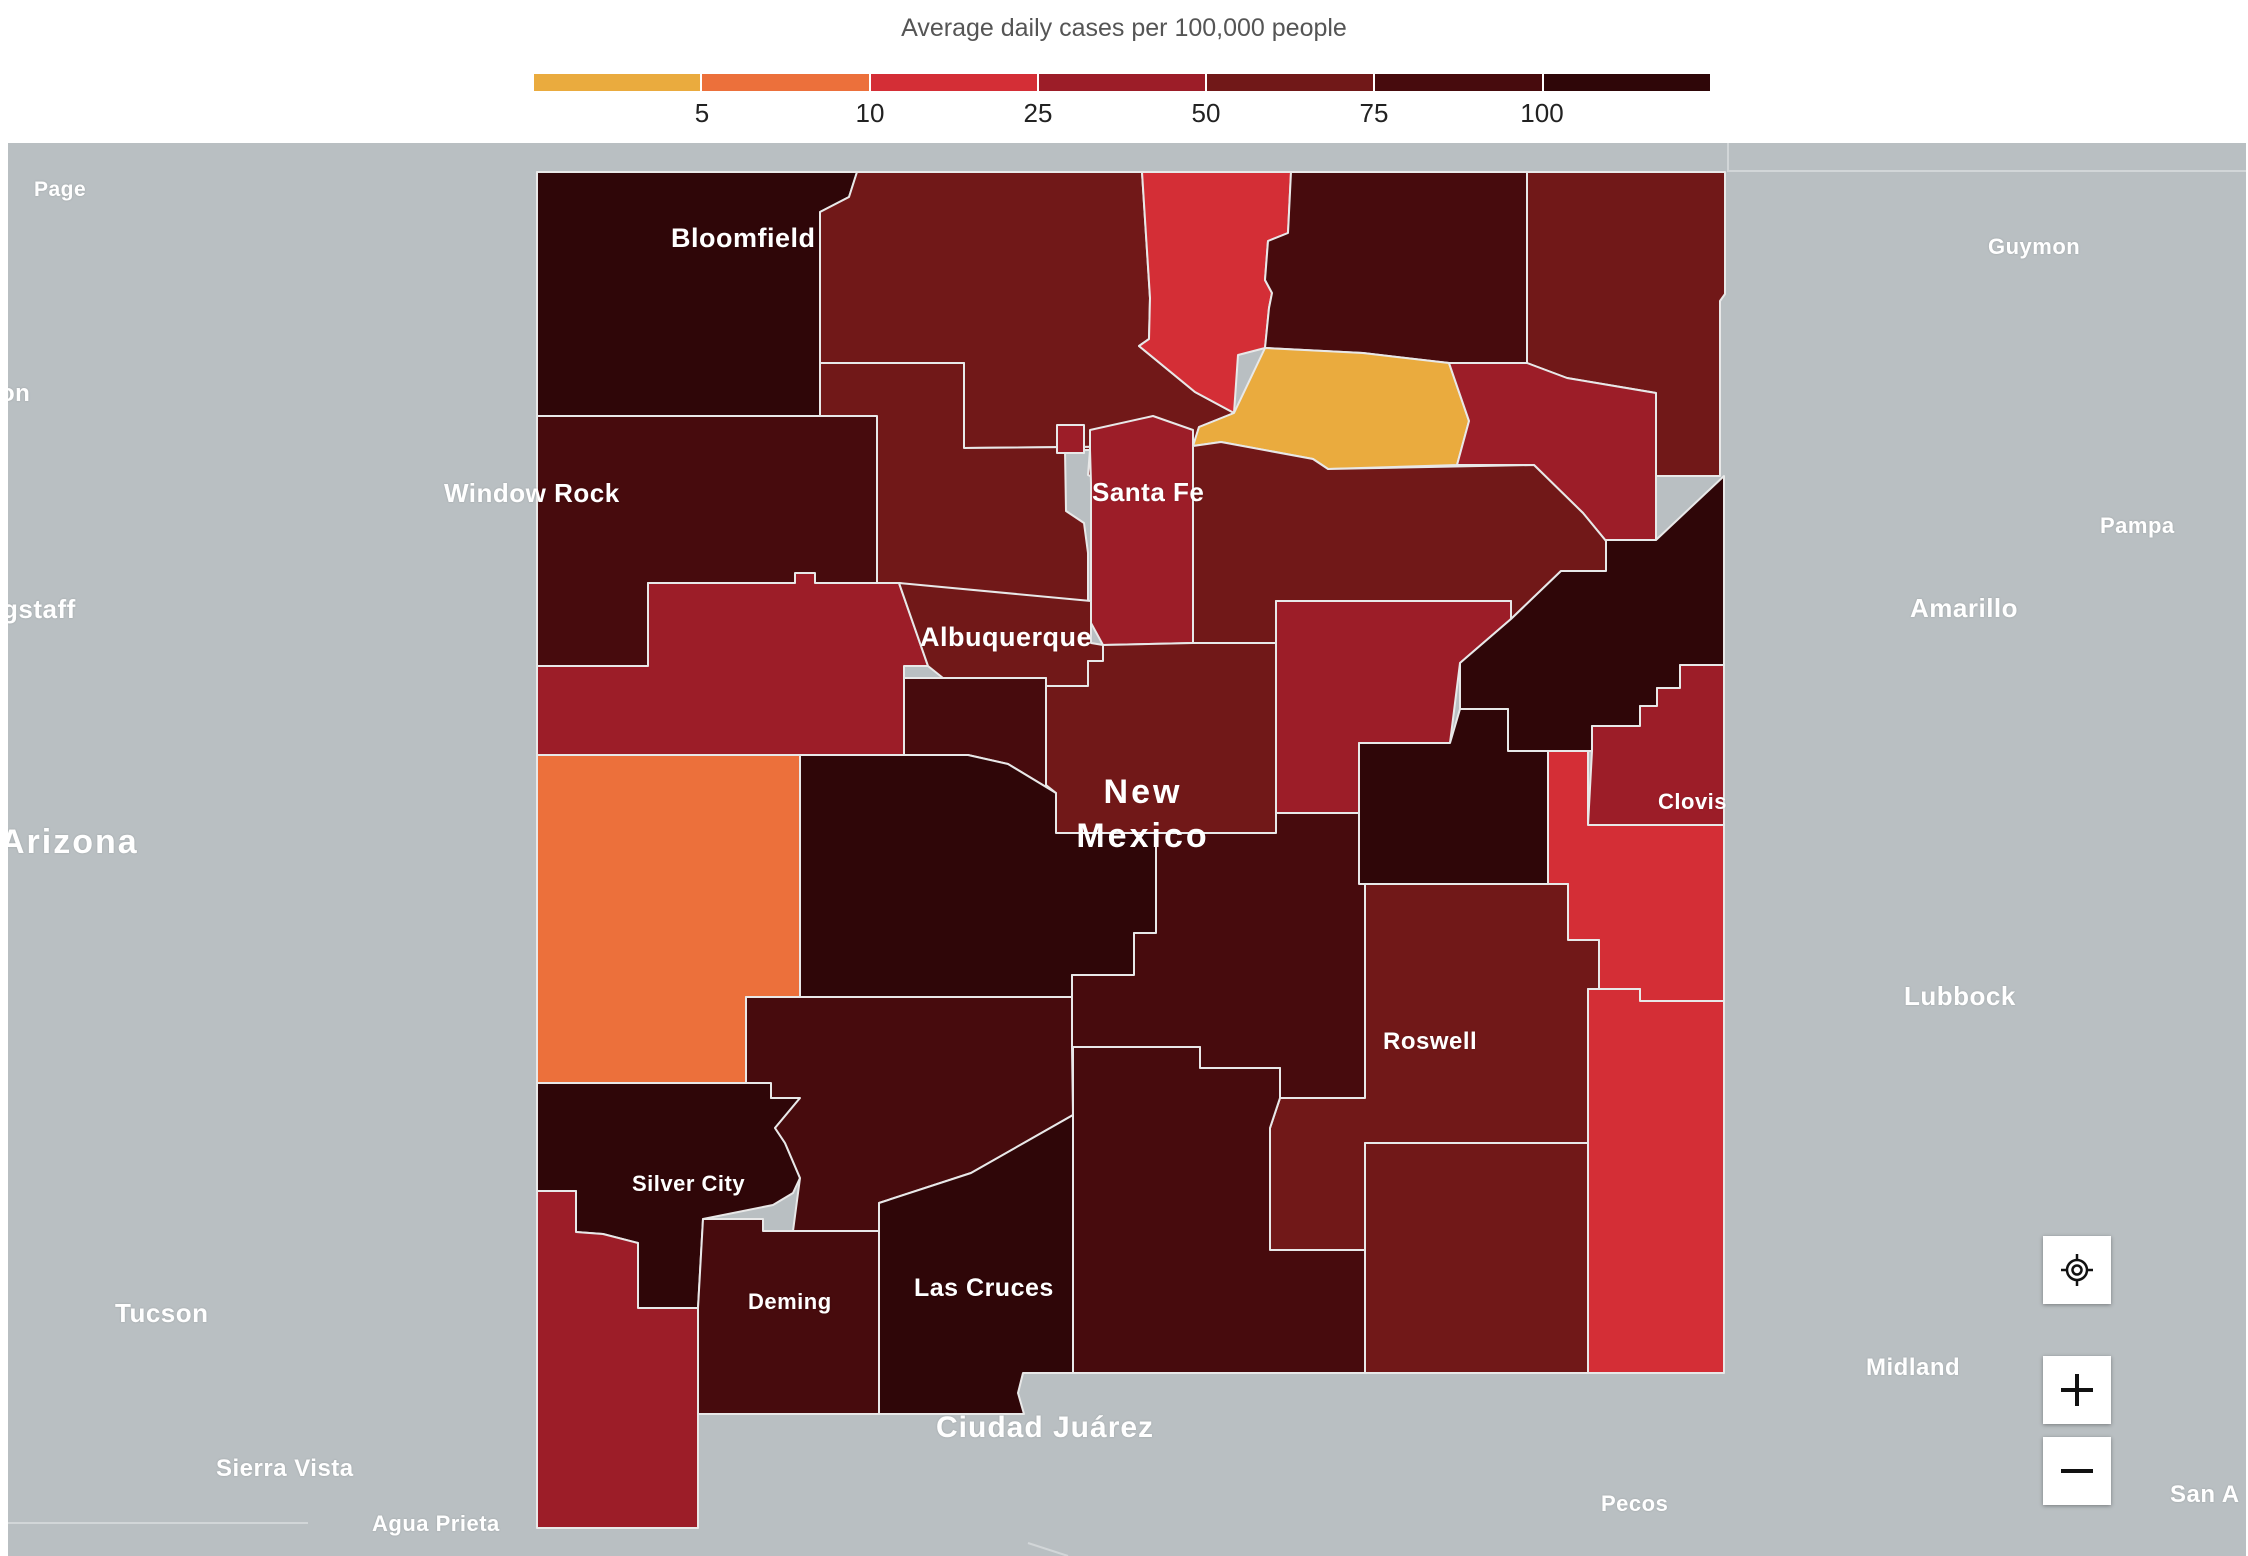  I want to click on place-label: Arizona, so click(73, 842).